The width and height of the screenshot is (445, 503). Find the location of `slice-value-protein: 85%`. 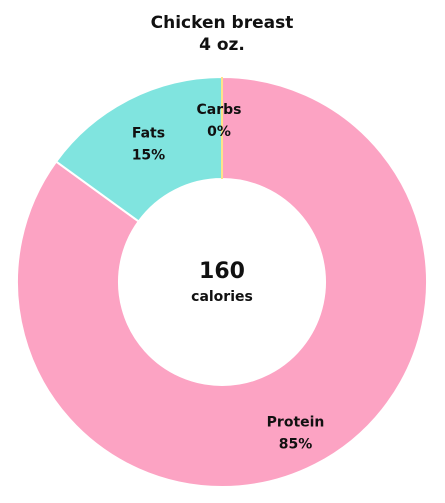

slice-value-protein: 85% is located at coordinates (296, 444).